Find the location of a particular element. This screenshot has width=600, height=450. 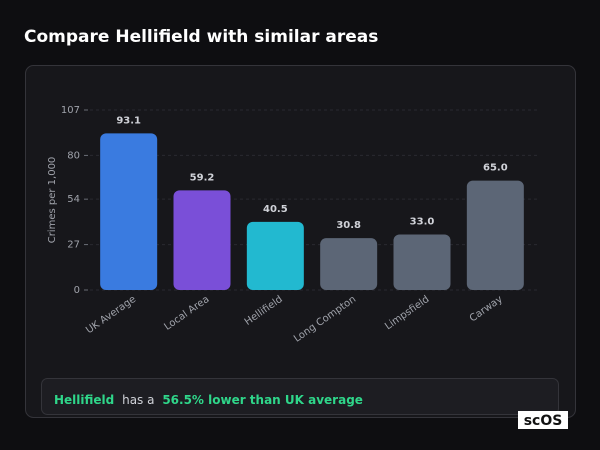

summary-area: Hellifield is located at coordinates (84, 400).